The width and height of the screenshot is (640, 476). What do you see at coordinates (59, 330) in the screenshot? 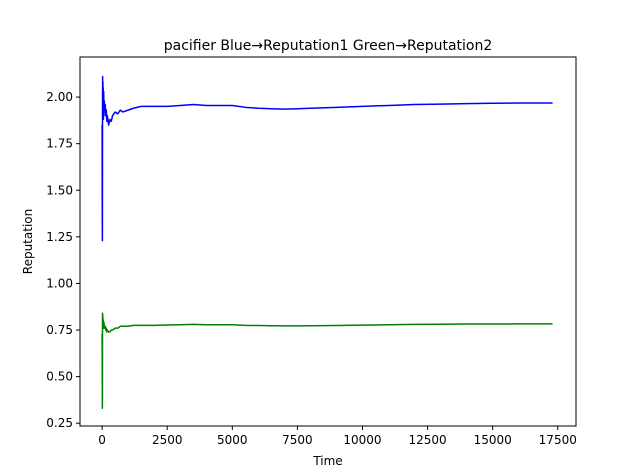
I see `y-tick-label: 0.75` at bounding box center [59, 330].